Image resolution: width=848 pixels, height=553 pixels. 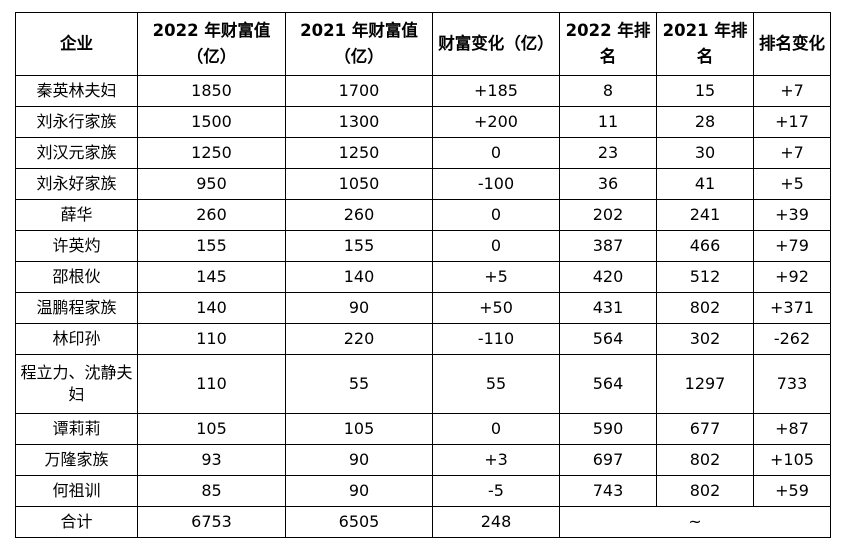 What do you see at coordinates (76, 491) in the screenshot?
I see `cell-name: 何祖训` at bounding box center [76, 491].